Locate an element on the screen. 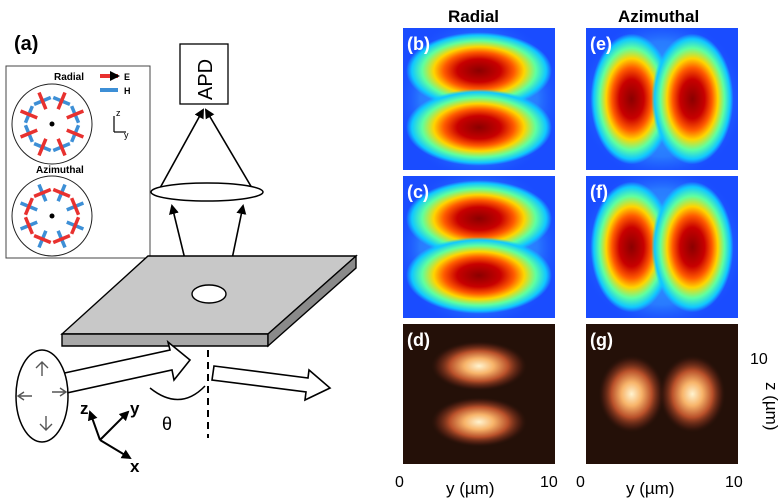 The image size is (780, 500). azimuthal-field-arrows is located at coordinates (52, 216).